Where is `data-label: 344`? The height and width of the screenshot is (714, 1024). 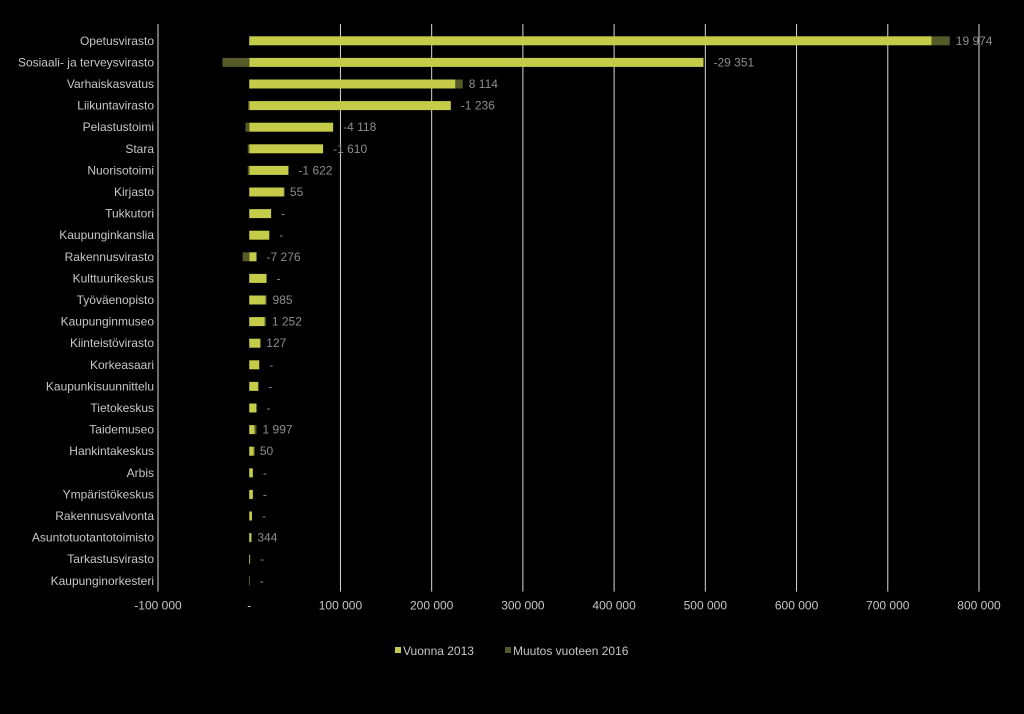
data-label: 344 is located at coordinates (267, 538).